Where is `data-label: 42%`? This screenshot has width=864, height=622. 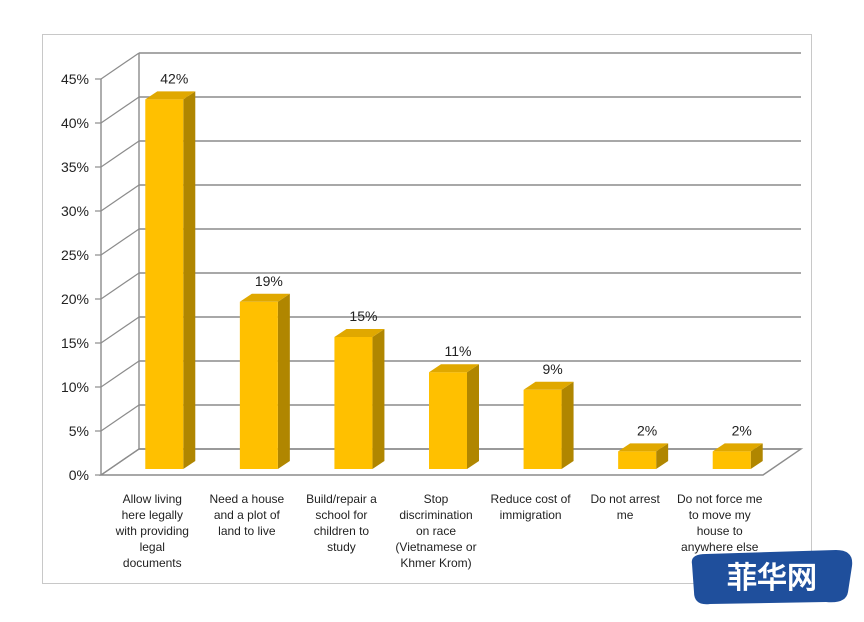 data-label: 42% is located at coordinates (174, 78).